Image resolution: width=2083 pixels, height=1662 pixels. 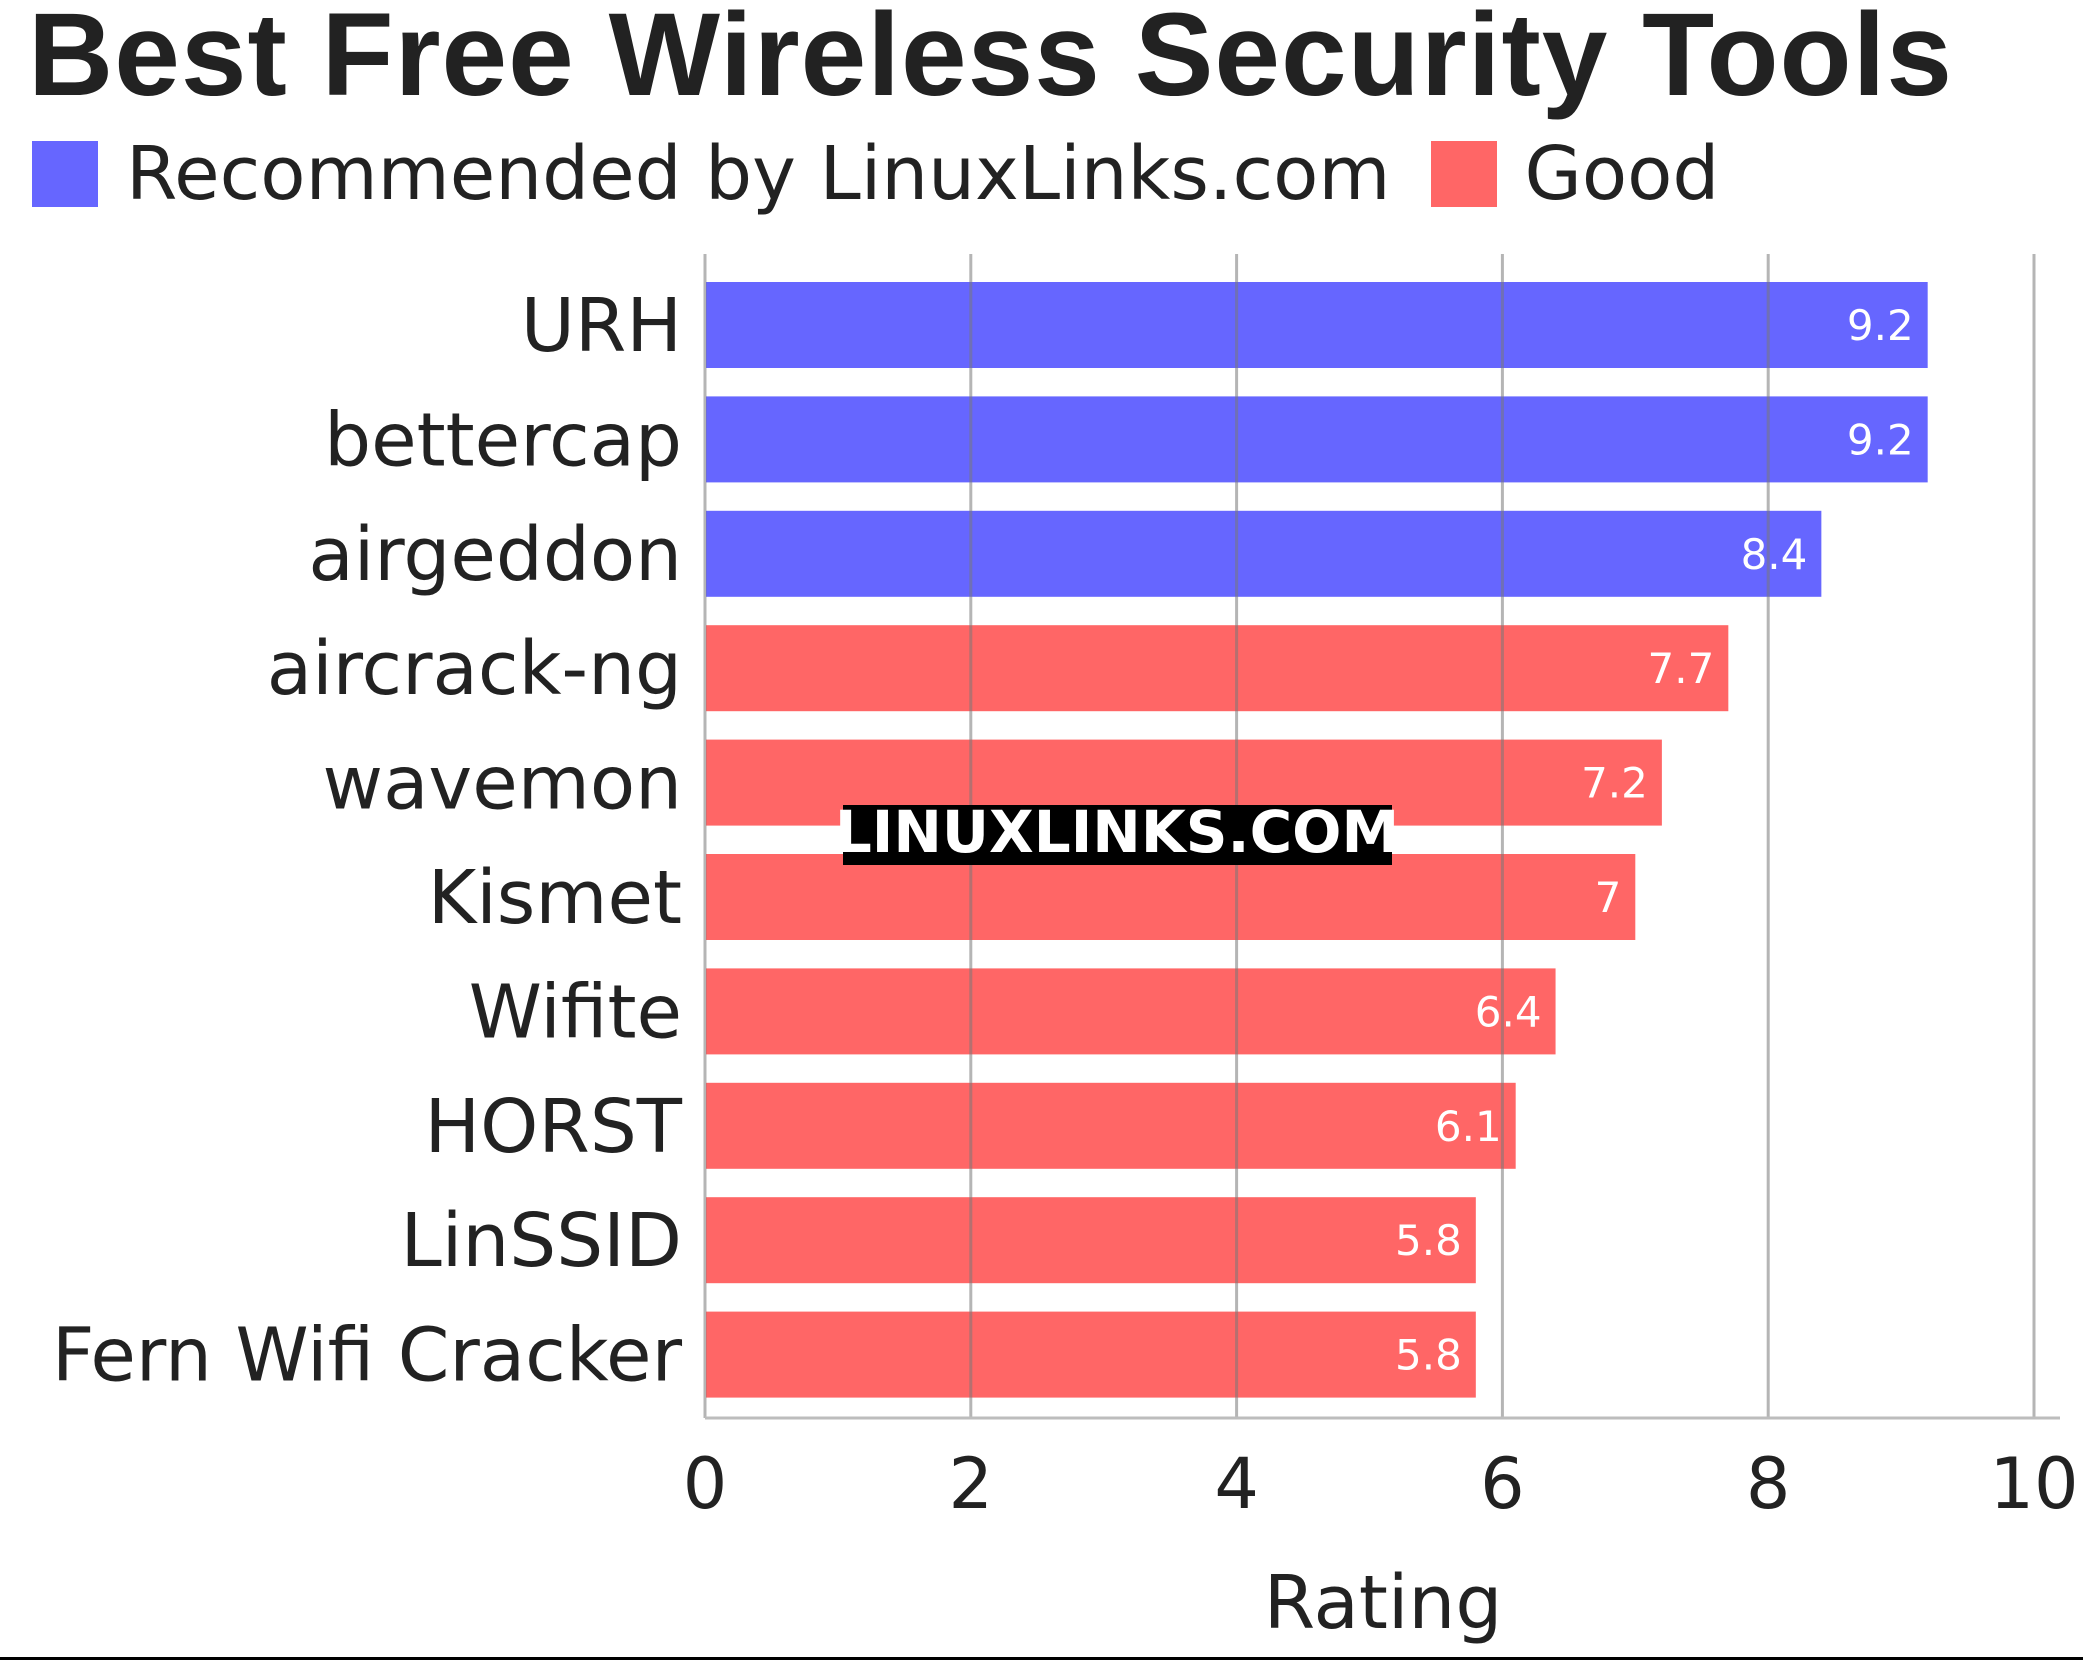 I want to click on legend-item-recommended: Recommended by LinuxLinks.com, so click(x=711, y=174).